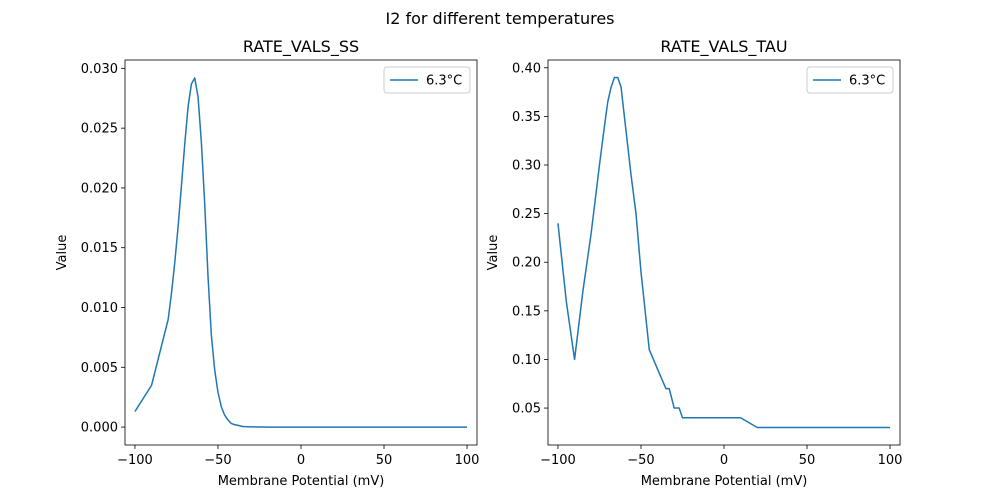  I want to click on y-tick-label: 0.40, so click(526, 68).